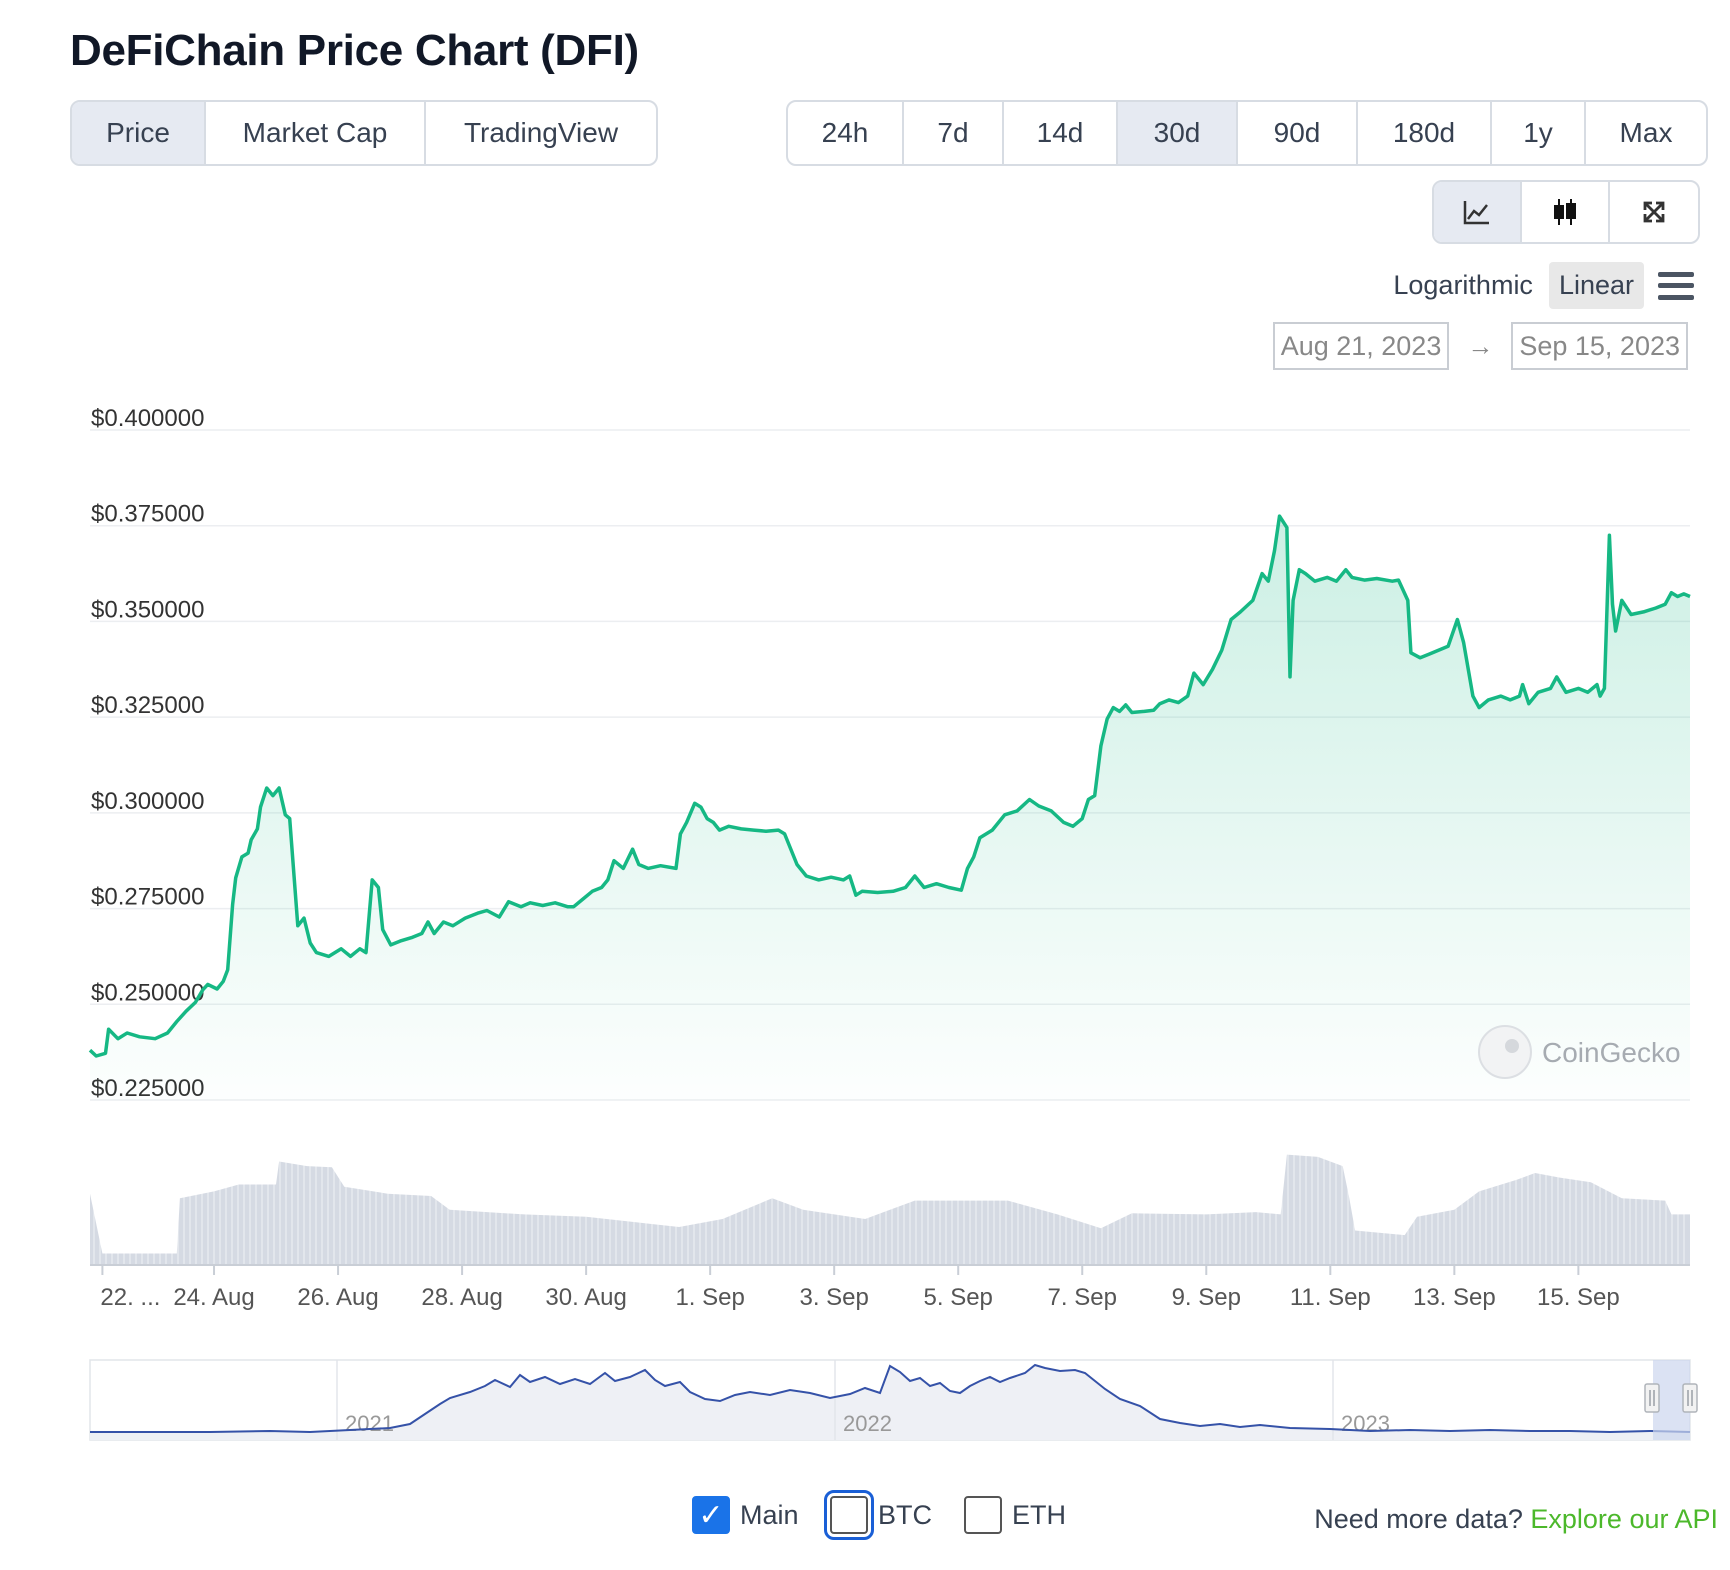 The image size is (1730, 1570). What do you see at coordinates (1061, 133) in the screenshot?
I see `range-14d: 14d` at bounding box center [1061, 133].